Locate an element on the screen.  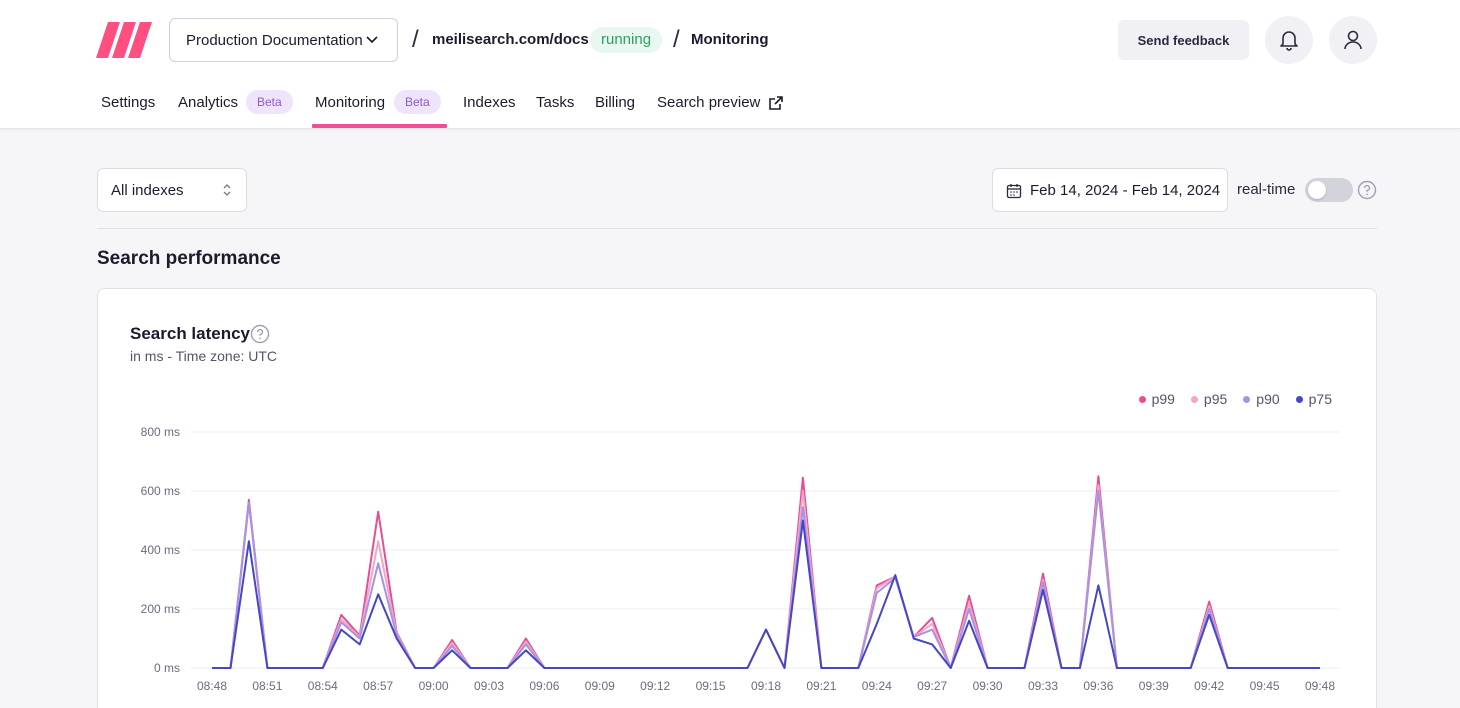
account-button is located at coordinates (1353, 40).